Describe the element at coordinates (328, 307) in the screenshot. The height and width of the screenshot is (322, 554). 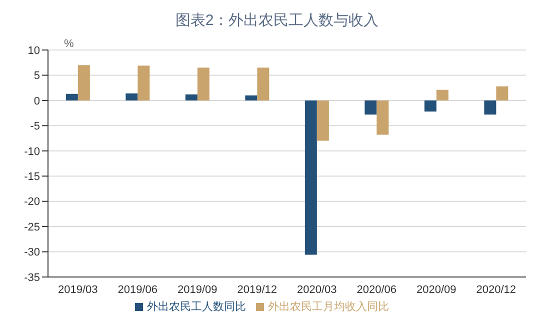
I see `legend-label: 外出农民工月均收入同比` at that location.